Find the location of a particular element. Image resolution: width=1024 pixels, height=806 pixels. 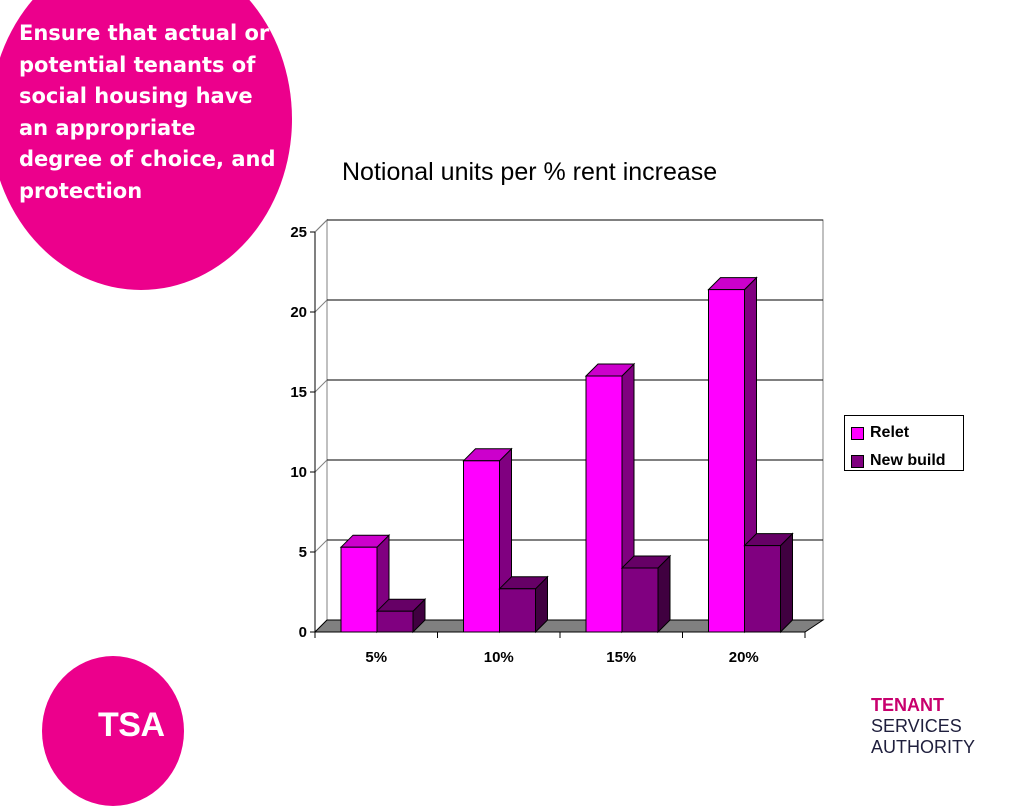

legend-label-relet: Relet is located at coordinates (890, 432).